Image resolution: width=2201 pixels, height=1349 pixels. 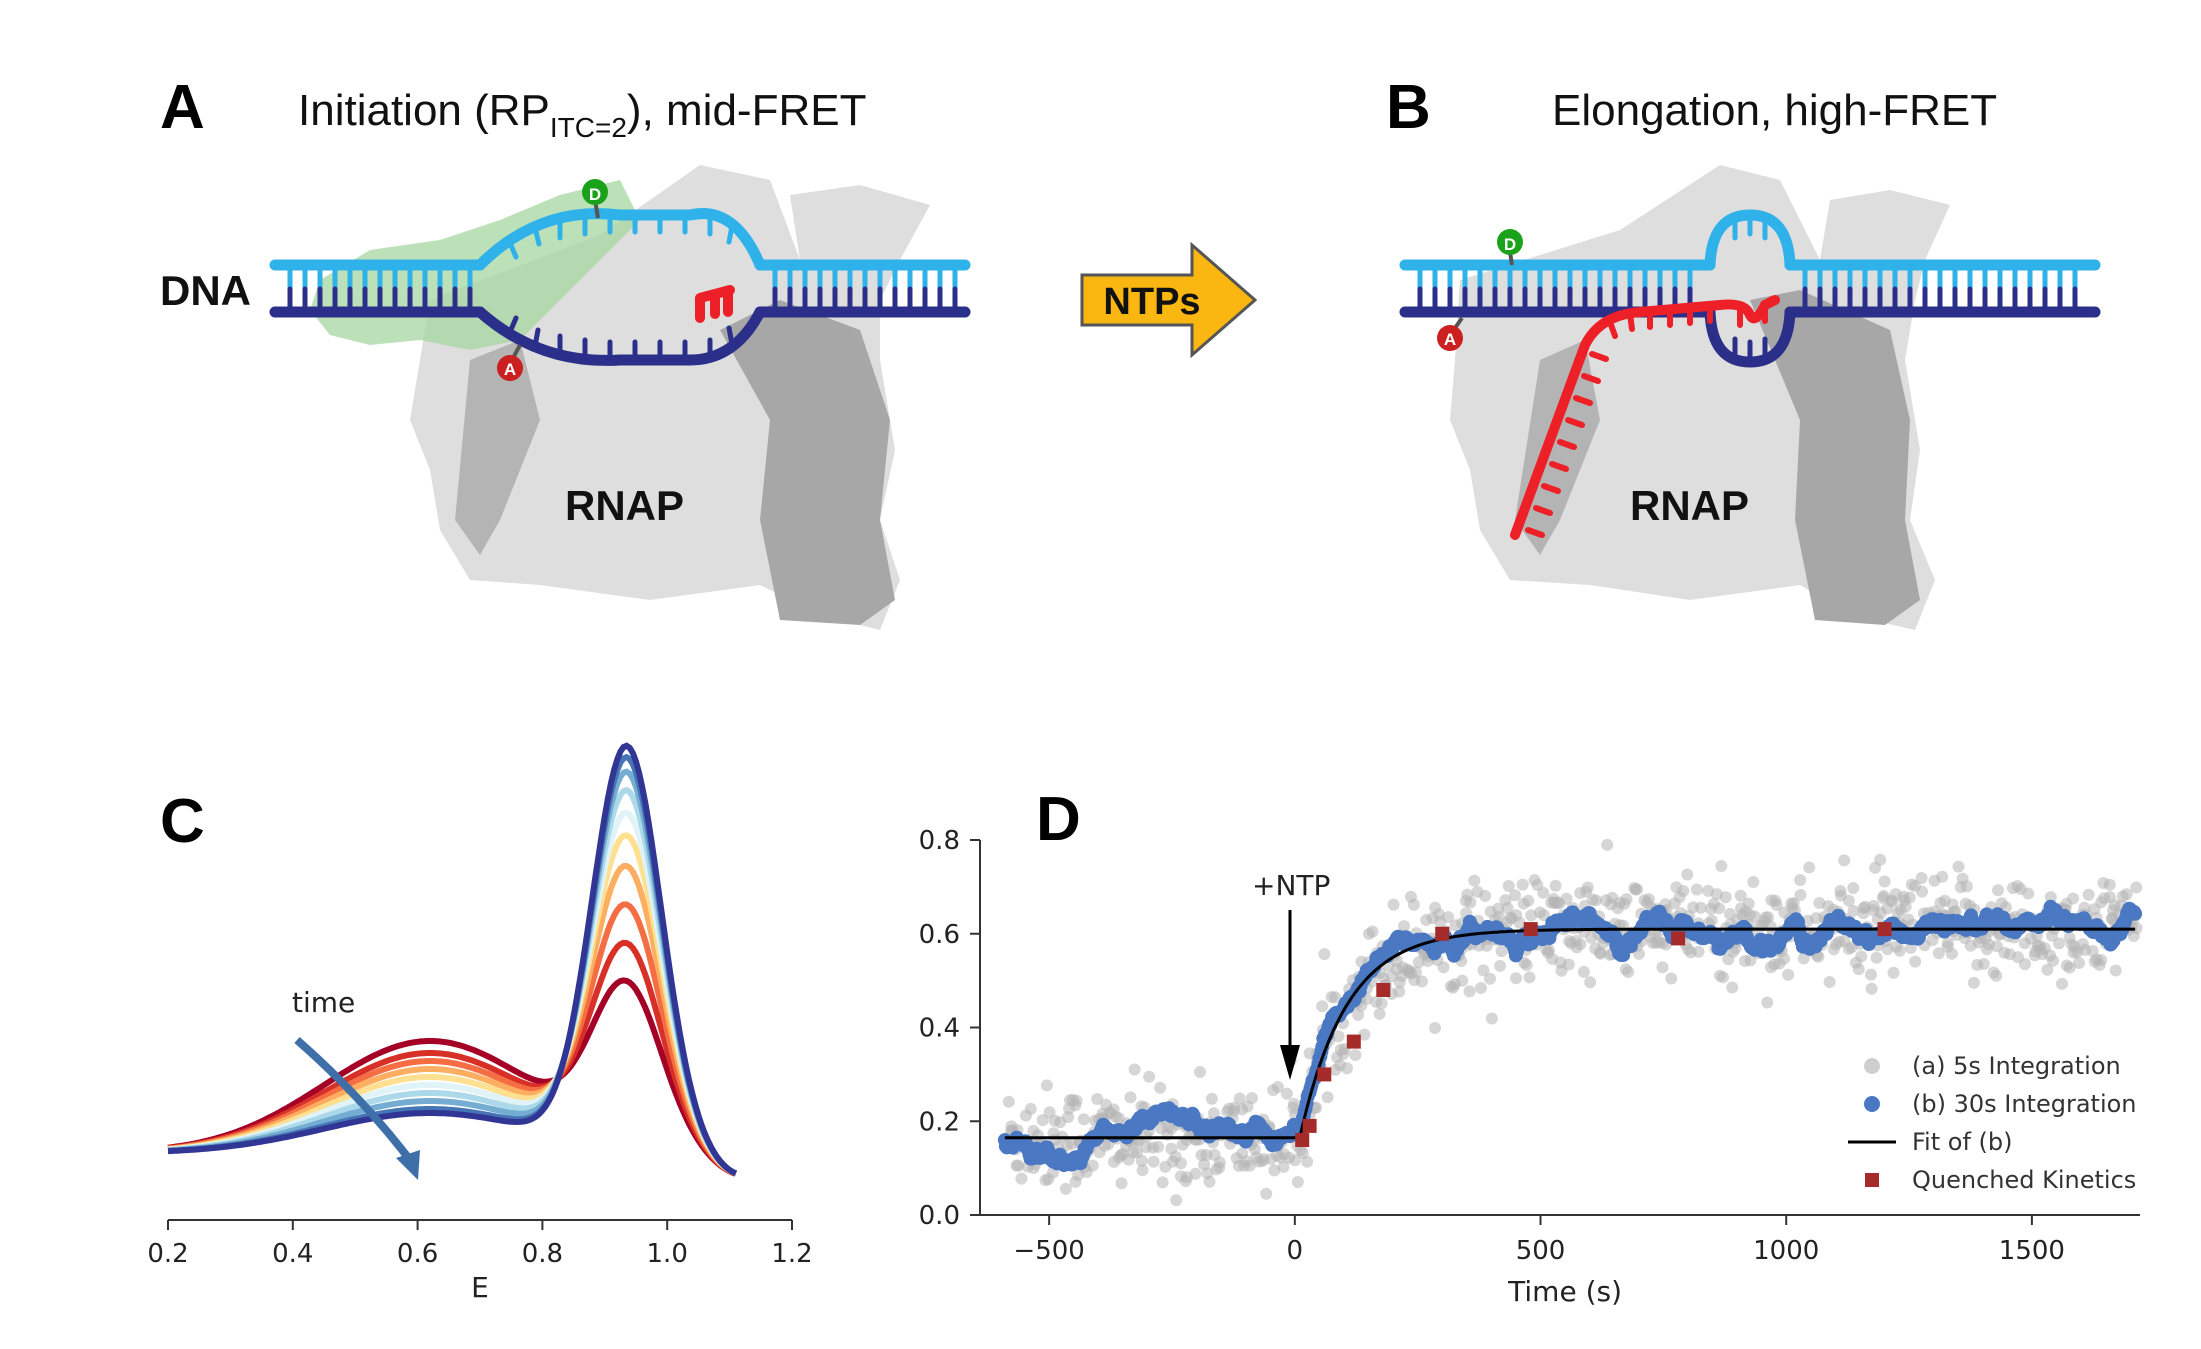 What do you see at coordinates (510, 369) in the screenshot?
I see `acceptor-label-a: A` at bounding box center [510, 369].